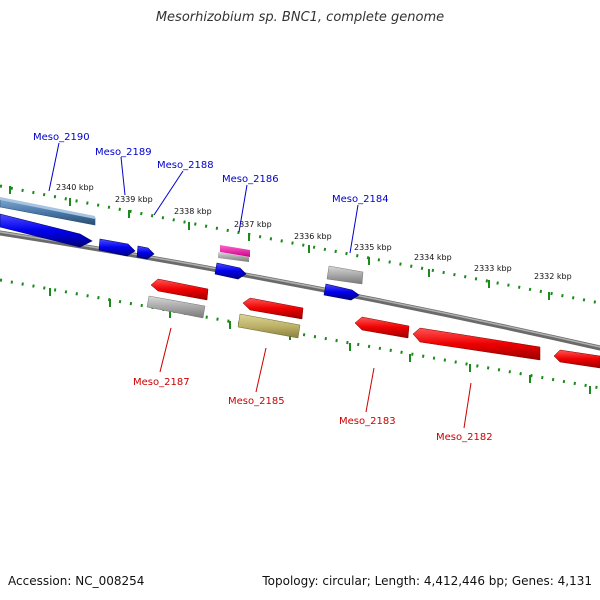 This screenshot has height=600, width=600. Describe the element at coordinates (360, 199) in the screenshot. I see `gene-label: Meso_2184` at that location.